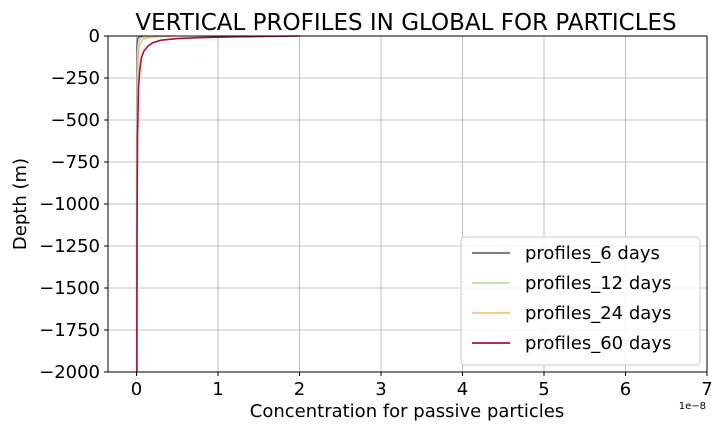 This screenshot has width=720, height=432. Describe the element at coordinates (299, 389) in the screenshot. I see `x-tick-label: 2` at that location.